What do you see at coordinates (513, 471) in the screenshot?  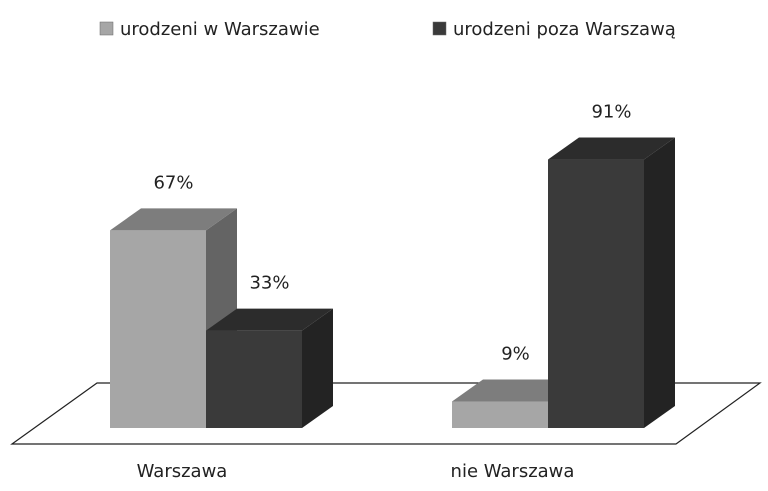 I see `x-tick-label: nie Warszawa` at bounding box center [513, 471].